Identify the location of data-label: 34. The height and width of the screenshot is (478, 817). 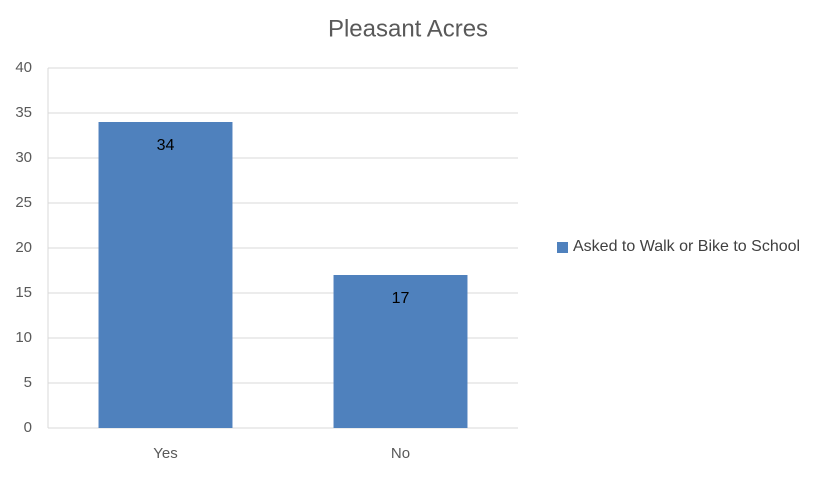
(166, 145).